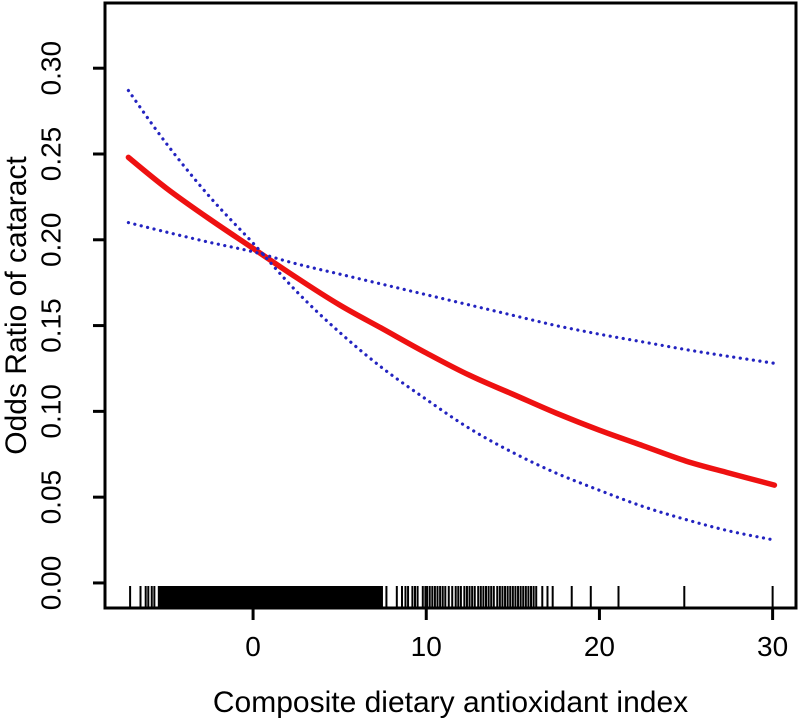 The height and width of the screenshot is (722, 800). Describe the element at coordinates (516, 635) in the screenshot. I see `x-axis-ticks: 0 10 20 30` at that location.